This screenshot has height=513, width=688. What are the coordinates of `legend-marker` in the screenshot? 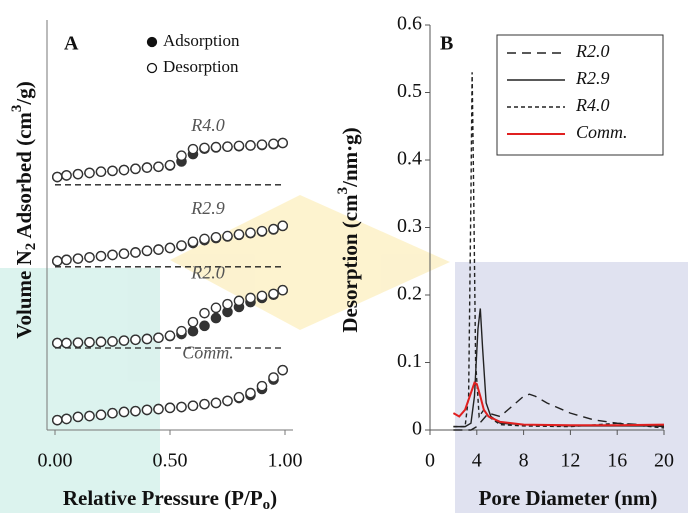 It's located at (152, 42).